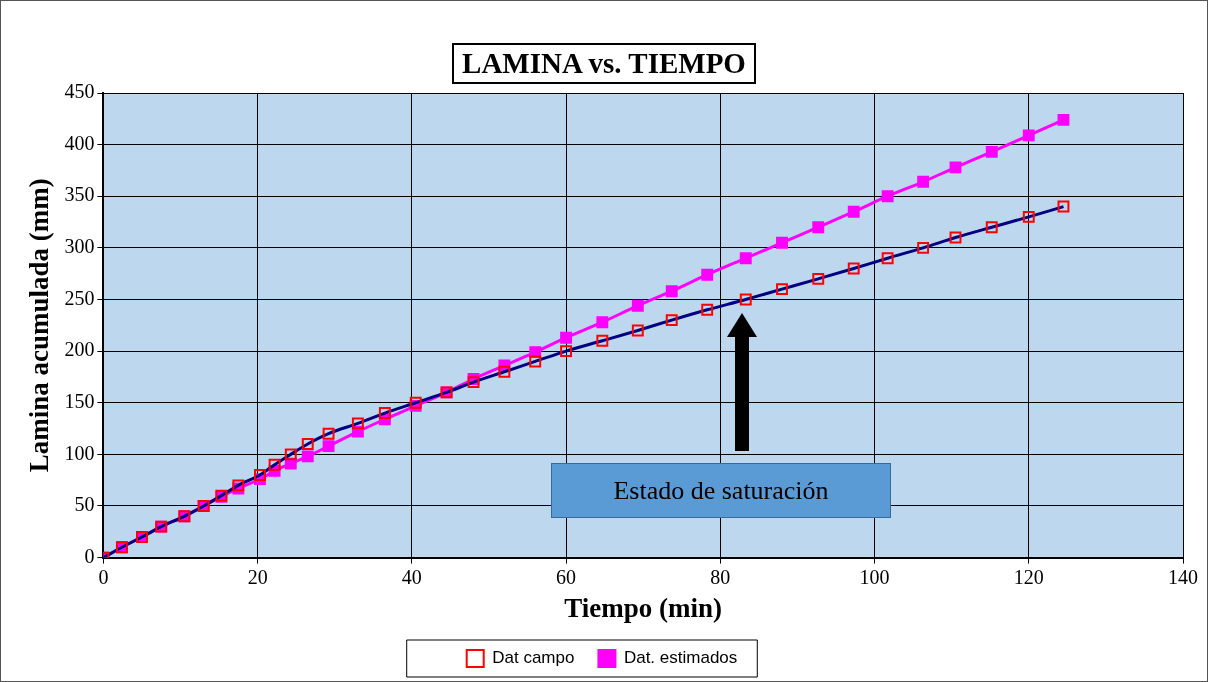 Image resolution: width=1208 pixels, height=682 pixels. I want to click on y-tick-label: 0, so click(89, 555).